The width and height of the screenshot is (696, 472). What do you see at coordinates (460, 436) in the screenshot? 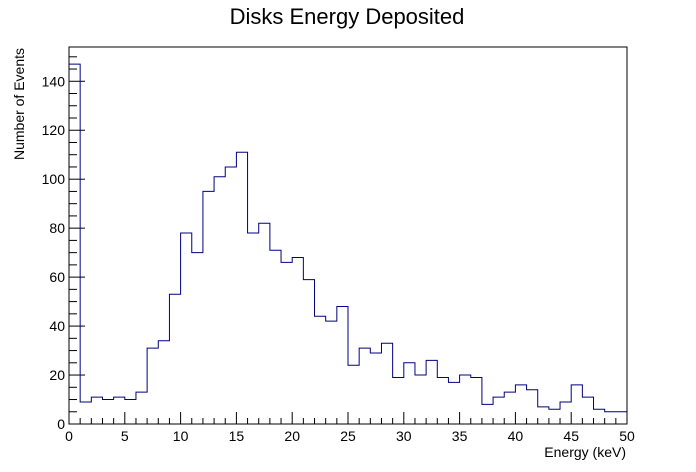
I see `x-tick-label: 35` at bounding box center [460, 436].